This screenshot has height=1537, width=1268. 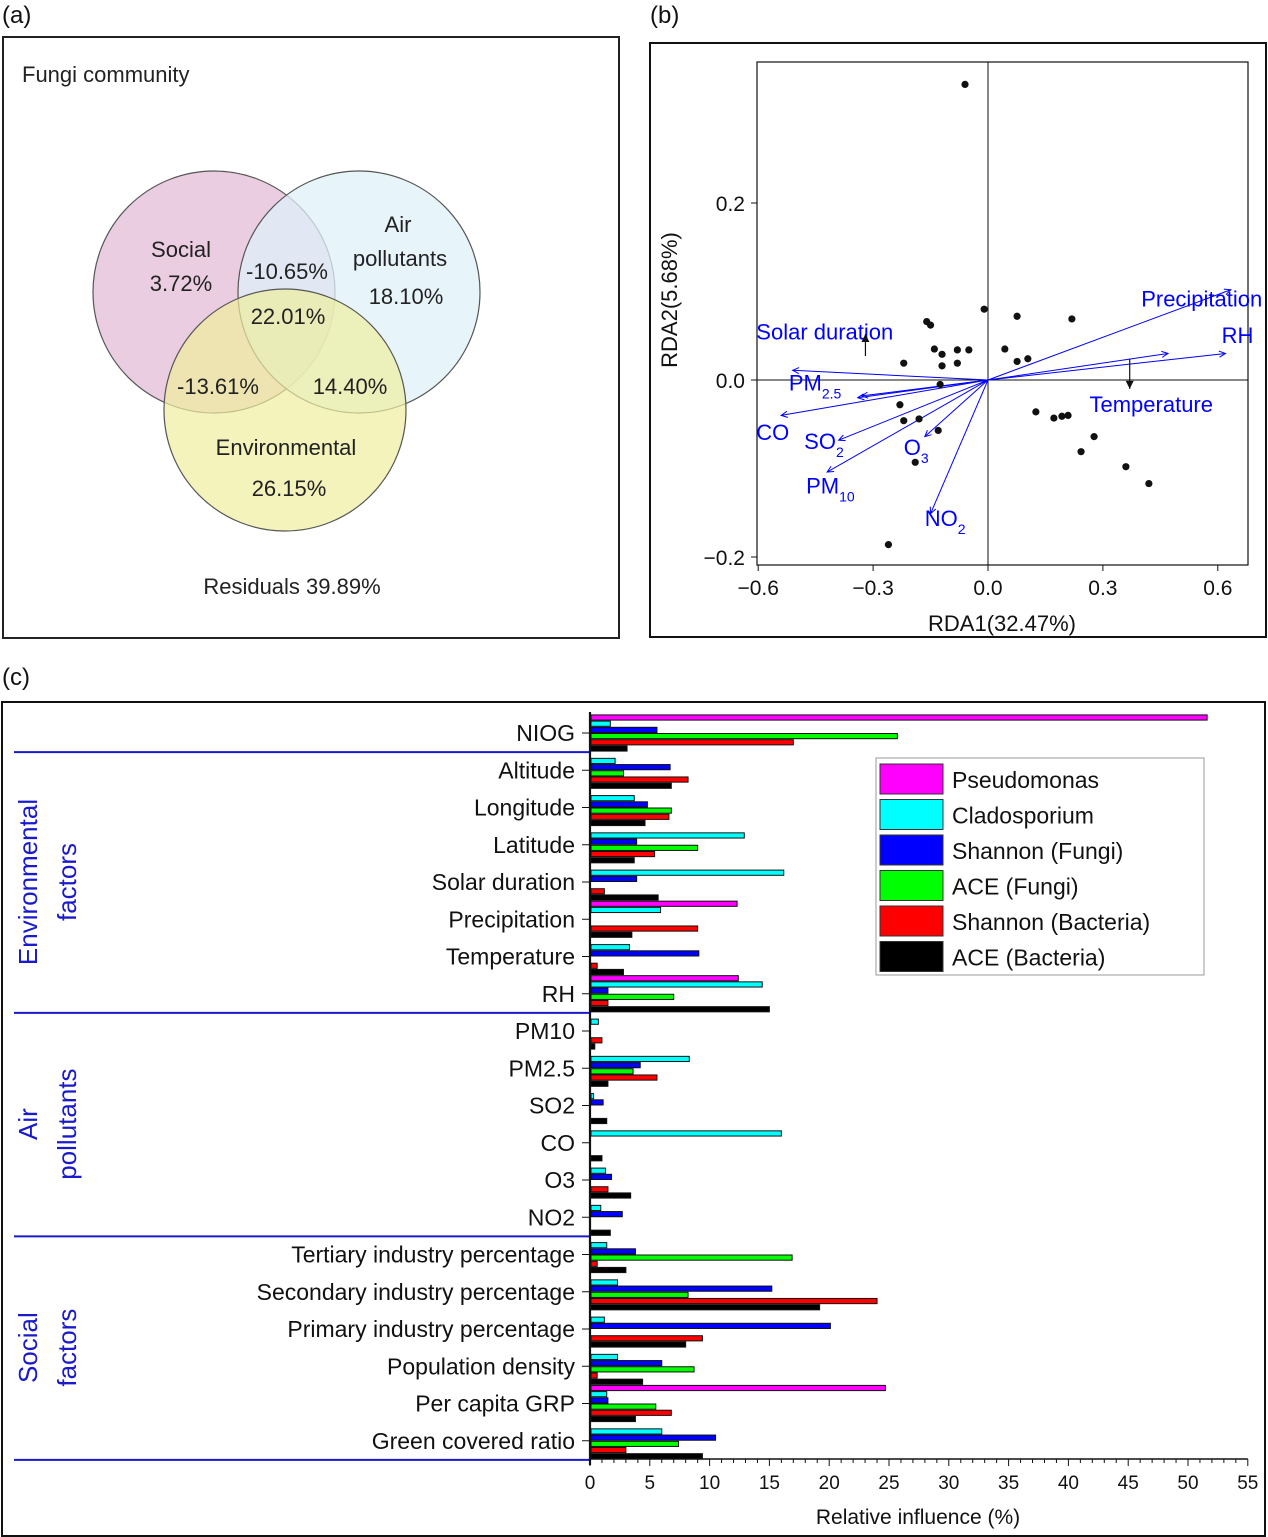 What do you see at coordinates (291, 586) in the screenshot?
I see `venn-residuals: Residuals 39.89%` at bounding box center [291, 586].